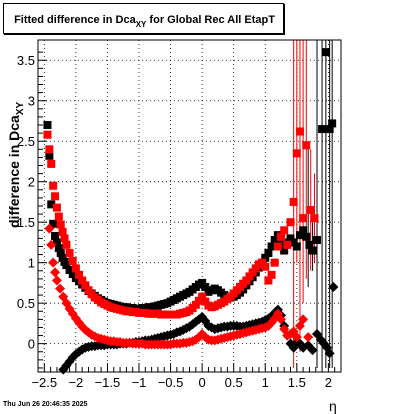  I want to click on x-tick-label: 0.5, so click(234, 382).